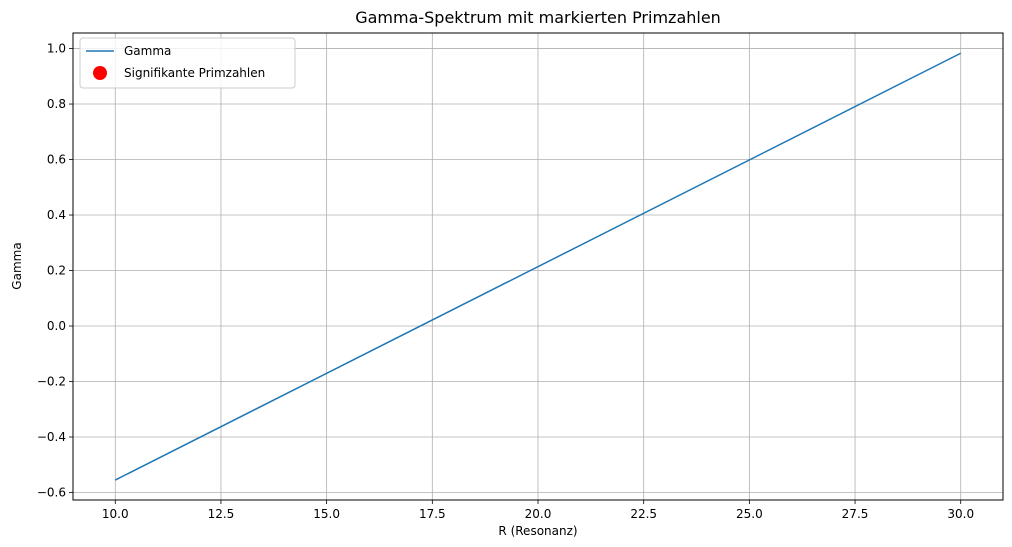 Image resolution: width=1012 pixels, height=547 pixels. I want to click on y-axis: −0.6 −0.4 −0.2 0.0 0.2 0.4 0.6 0.8 1.0, so click(55, 271).